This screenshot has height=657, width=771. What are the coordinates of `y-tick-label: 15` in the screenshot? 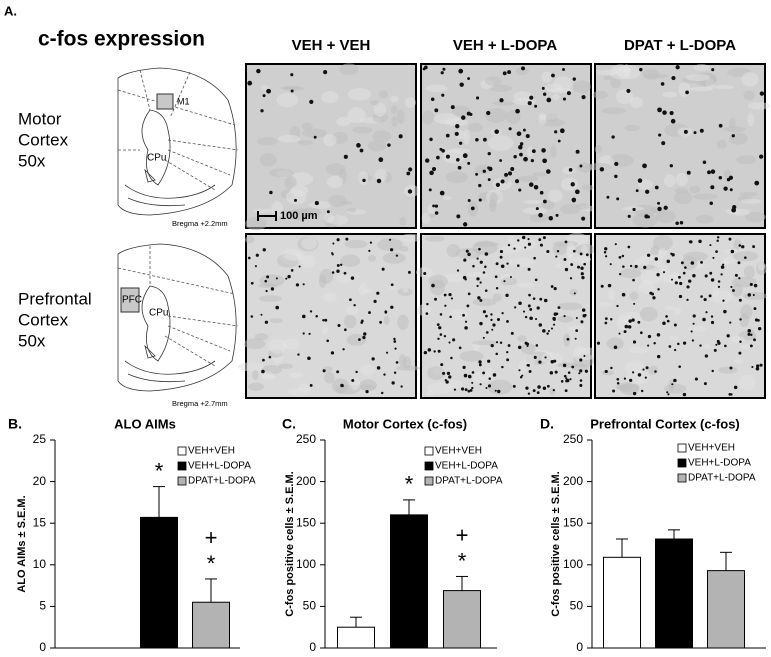 It's located at (40, 522).